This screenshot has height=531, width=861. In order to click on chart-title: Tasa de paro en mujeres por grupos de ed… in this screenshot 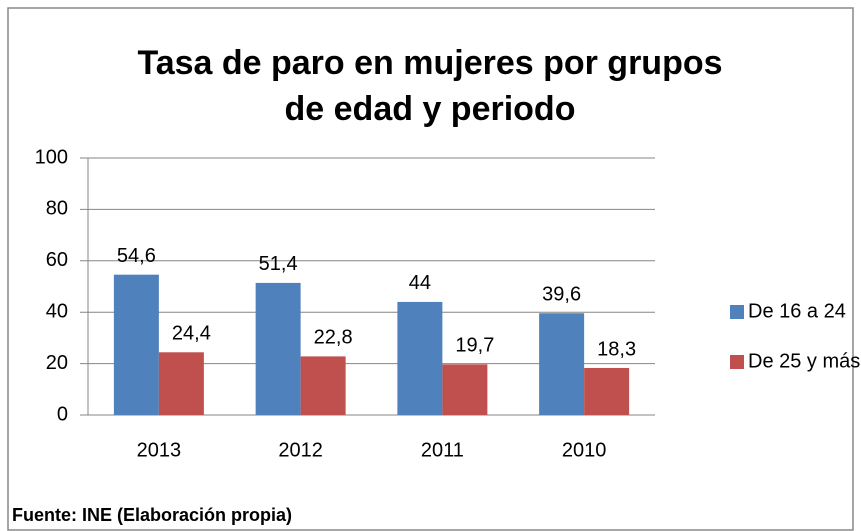, I will do `click(430, 86)`.